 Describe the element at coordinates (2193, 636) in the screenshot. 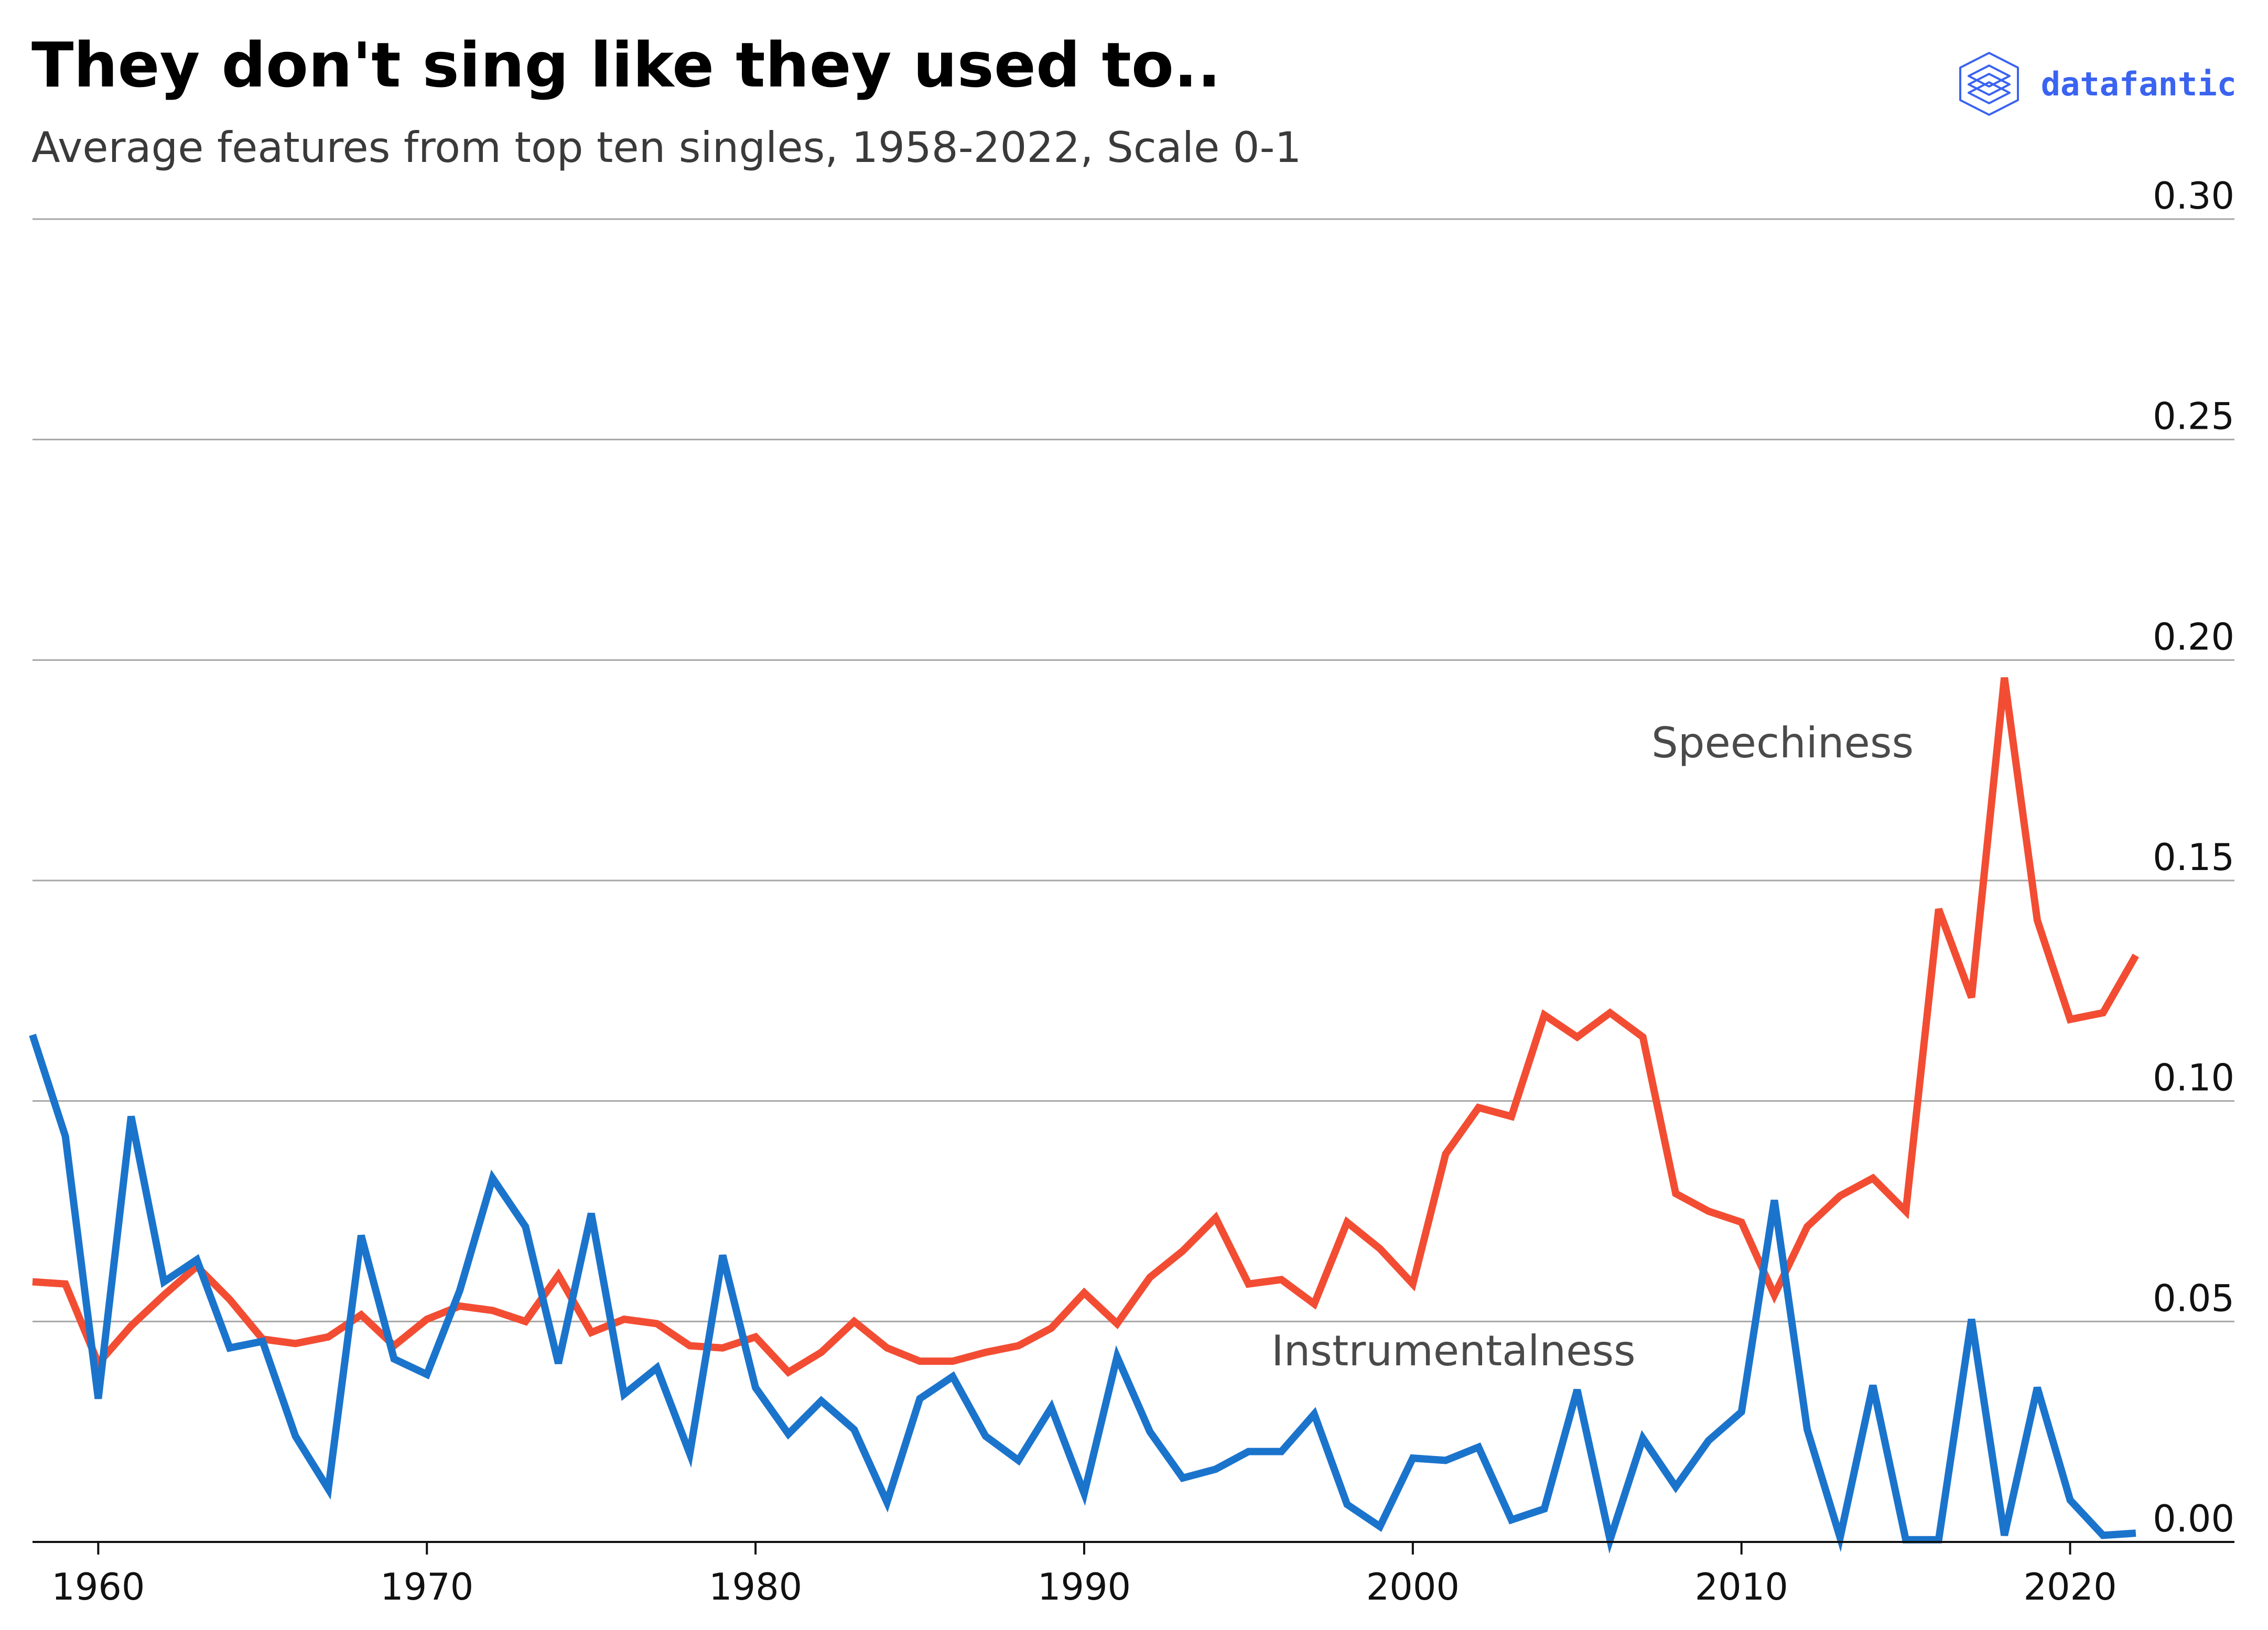

I see `y-tick-label: 0.20` at that location.